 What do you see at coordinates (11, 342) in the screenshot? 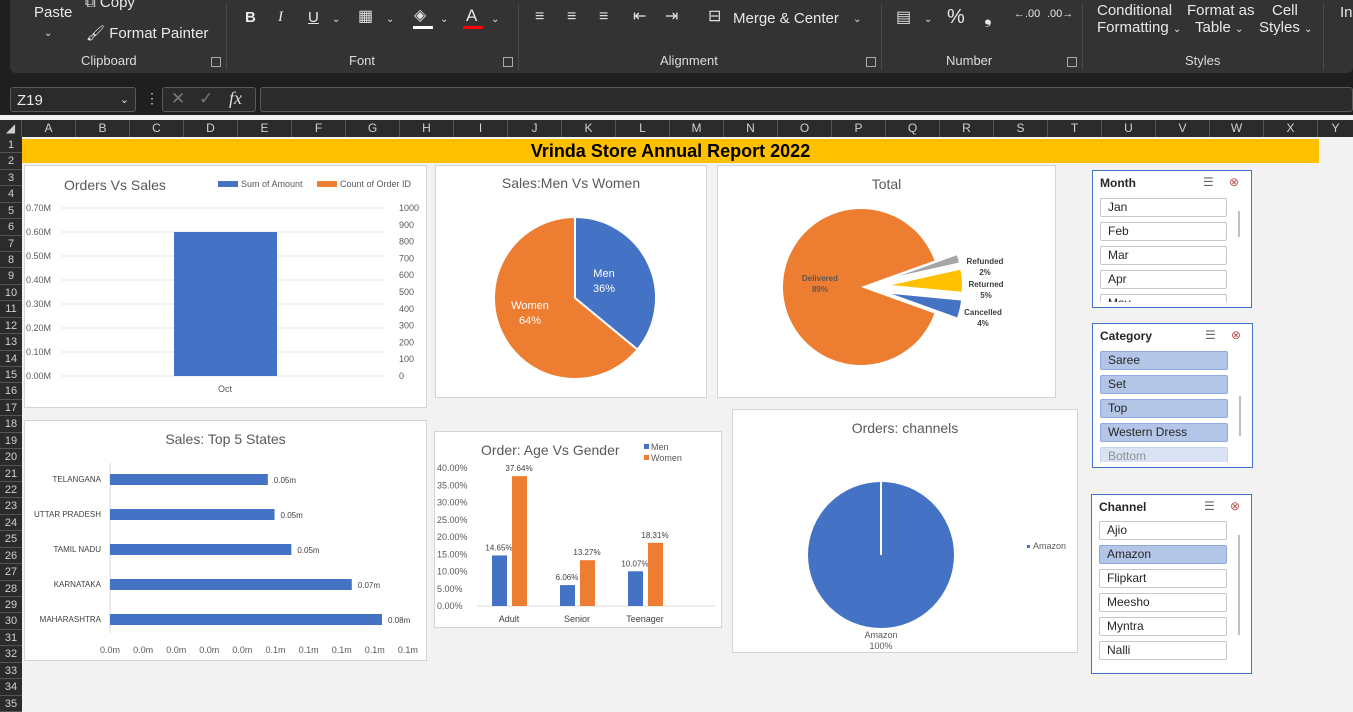
I see `row-header: 13` at bounding box center [11, 342].